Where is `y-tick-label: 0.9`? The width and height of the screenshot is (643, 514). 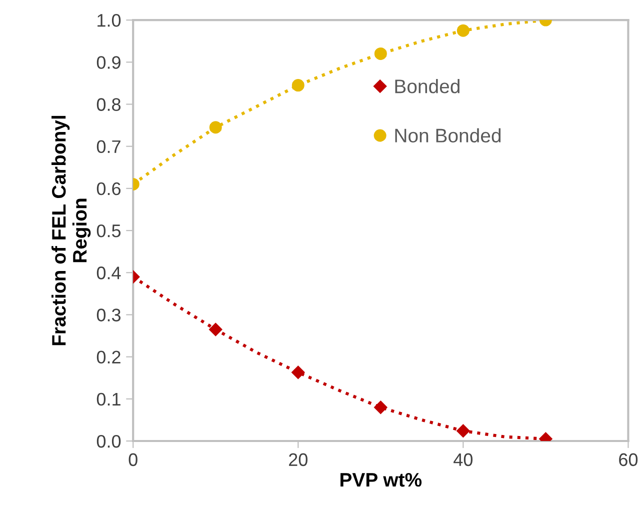
y-tick-label: 0.9 is located at coordinates (108, 62).